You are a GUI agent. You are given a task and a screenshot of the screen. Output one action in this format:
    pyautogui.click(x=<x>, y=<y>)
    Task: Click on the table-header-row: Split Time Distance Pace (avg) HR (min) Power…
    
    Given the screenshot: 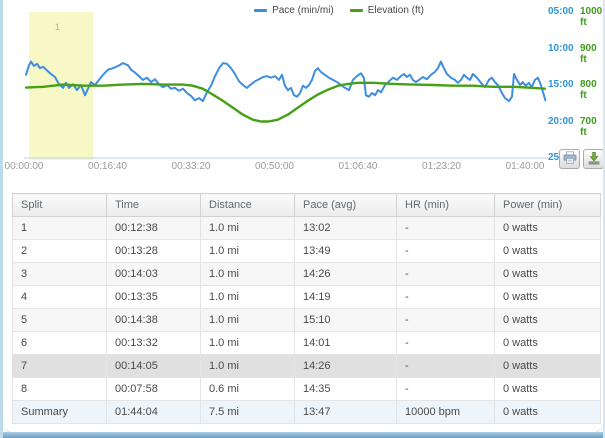 What is the action you would take?
    pyautogui.click(x=306, y=205)
    